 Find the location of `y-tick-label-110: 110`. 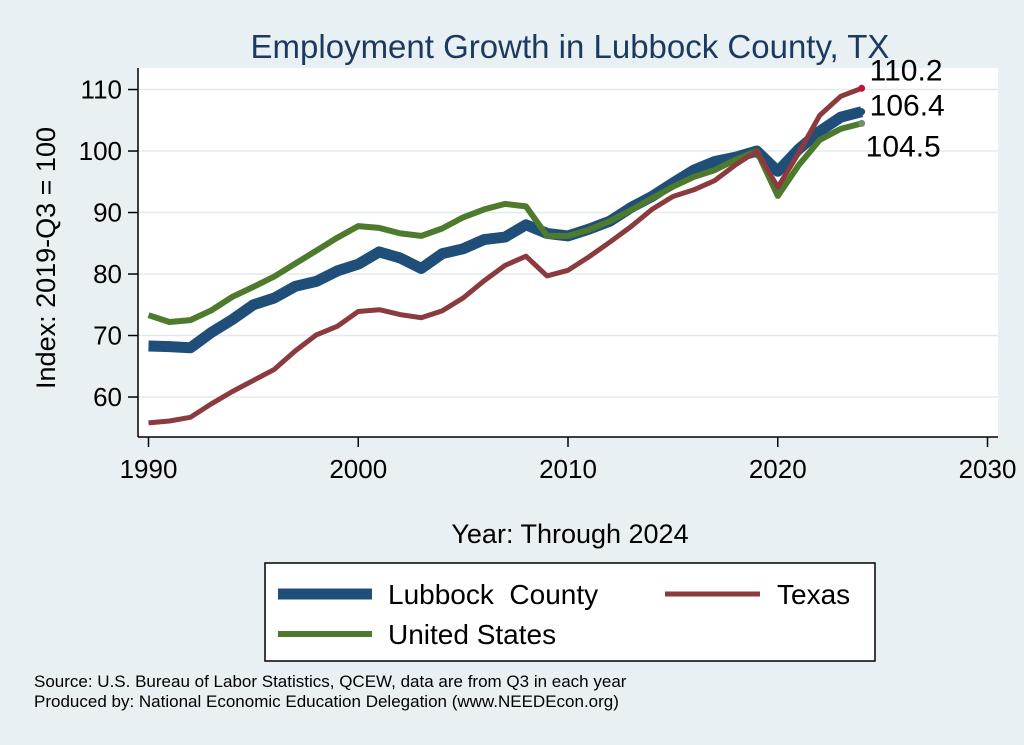

y-tick-label-110: 110 is located at coordinates (101, 90).